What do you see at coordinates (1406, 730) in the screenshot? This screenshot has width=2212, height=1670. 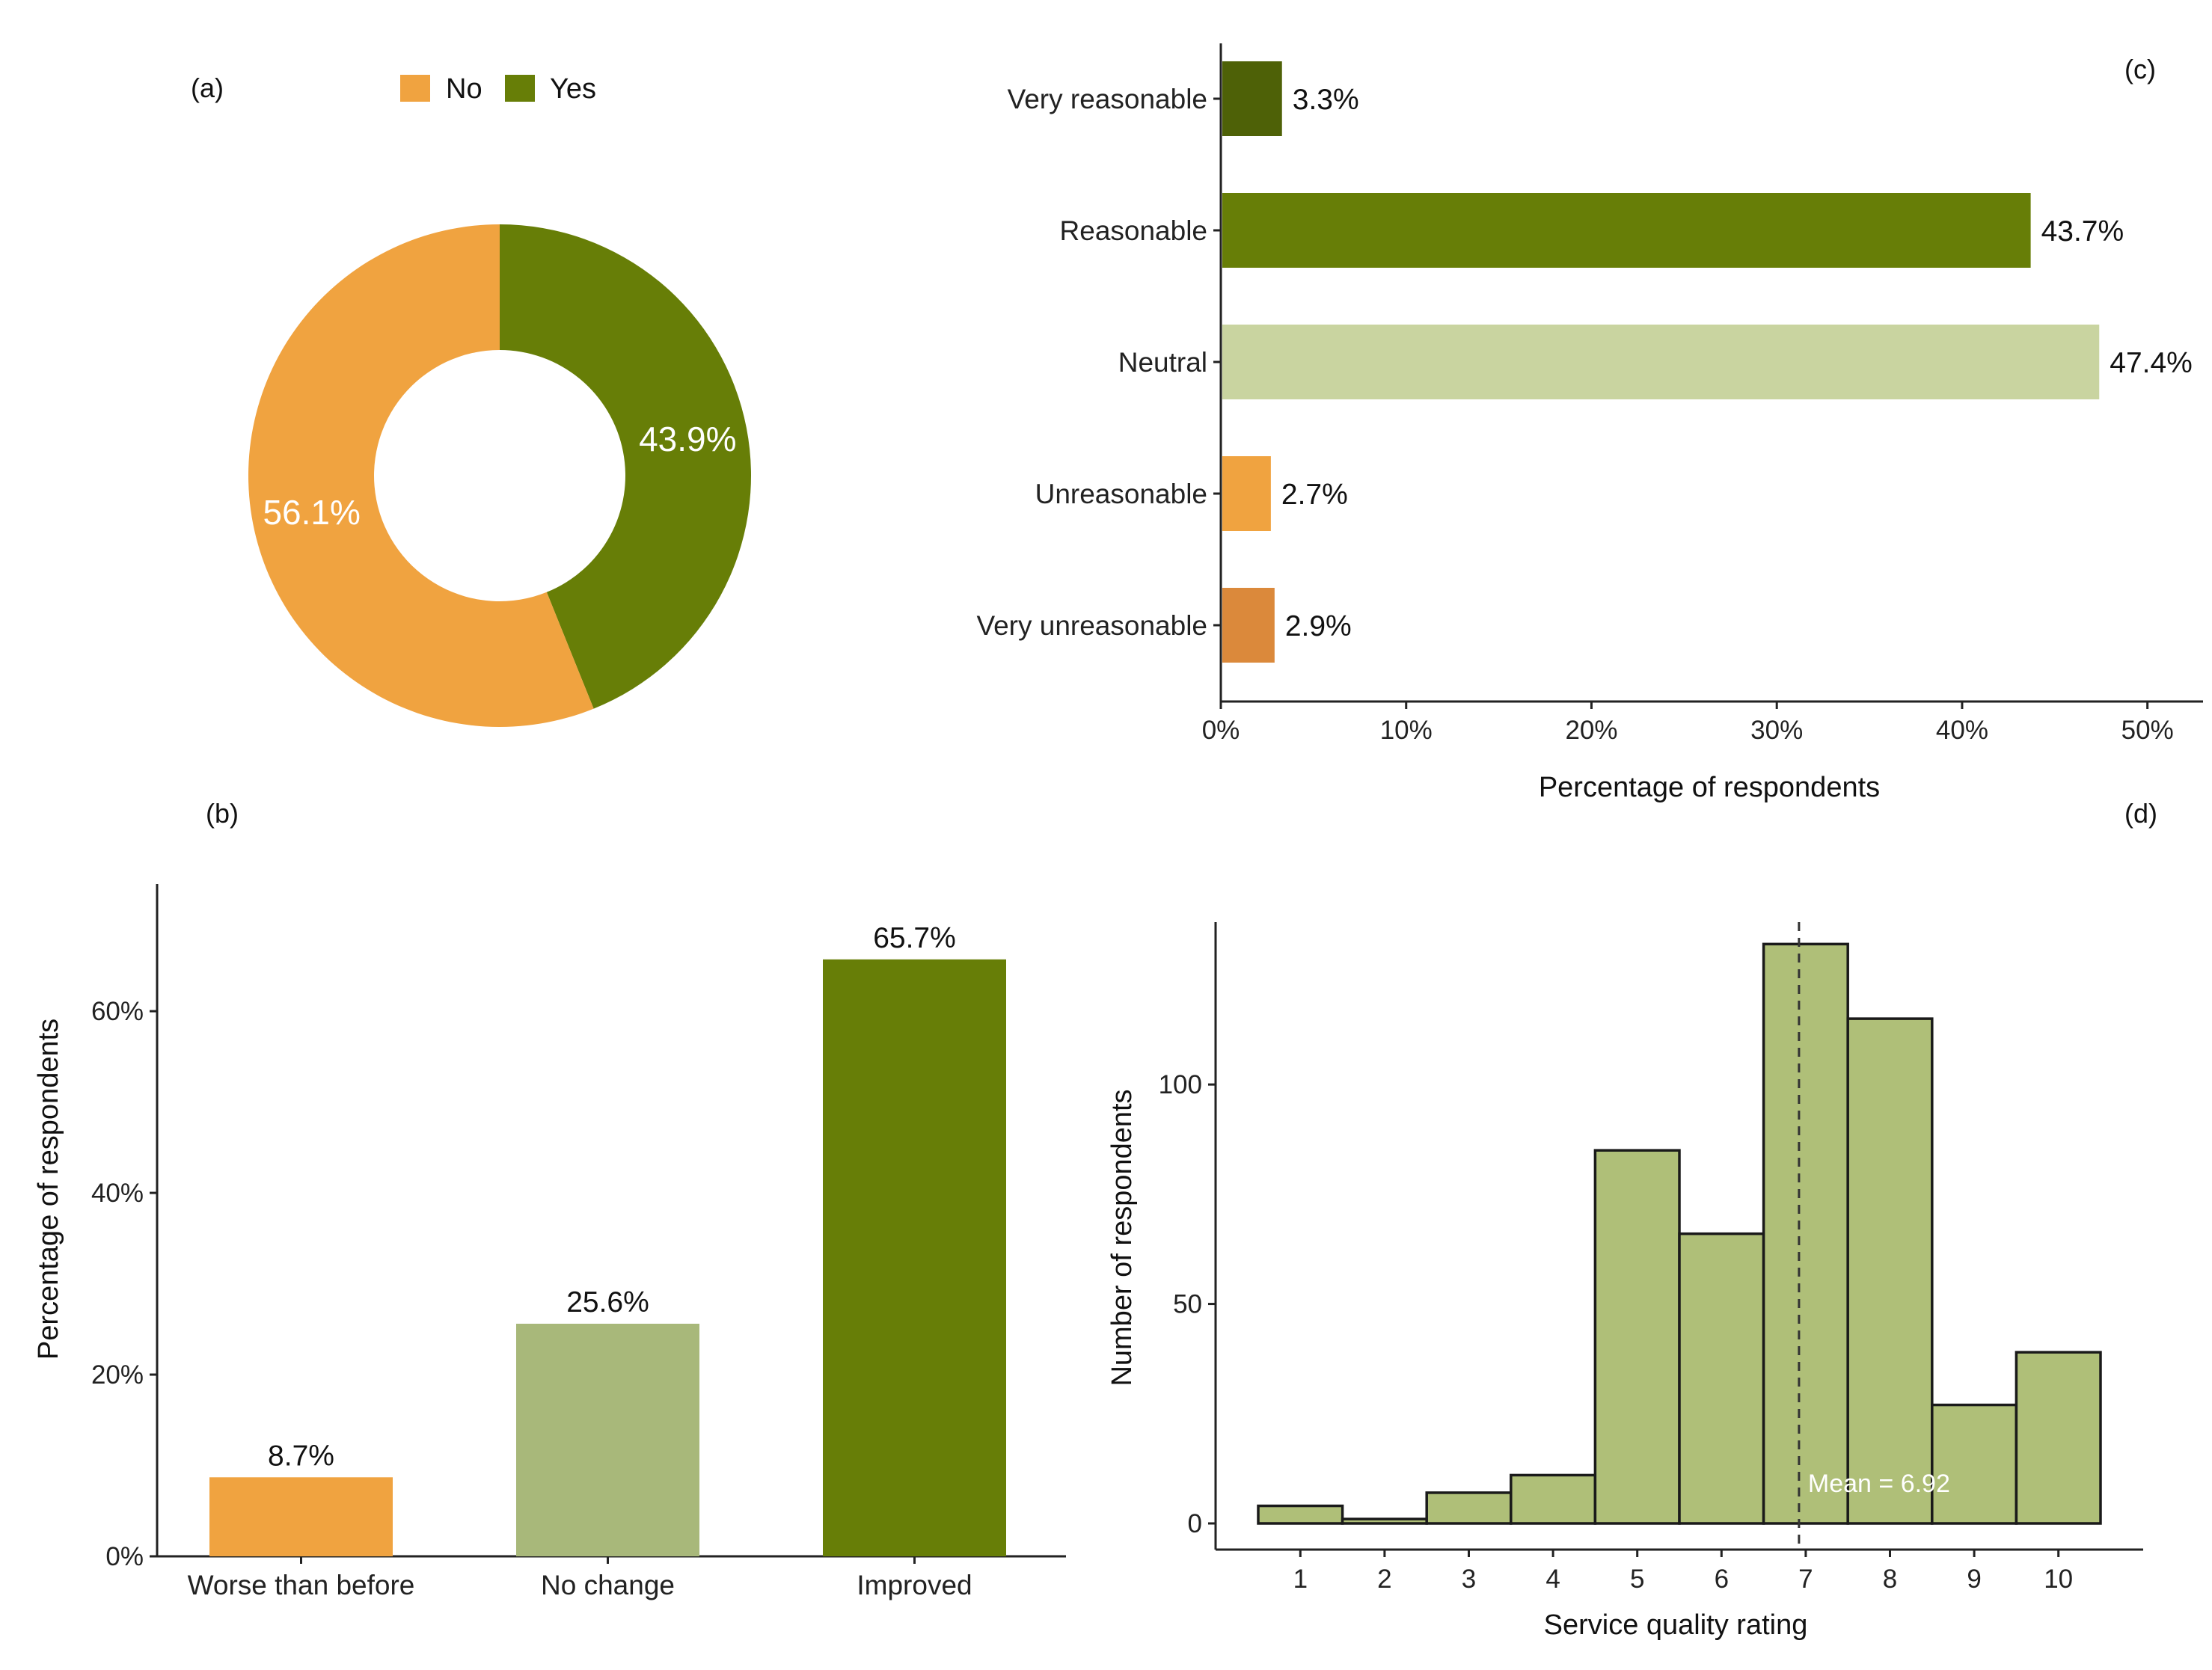 I see `panel-c-x-tick-label: 10%` at bounding box center [1406, 730].